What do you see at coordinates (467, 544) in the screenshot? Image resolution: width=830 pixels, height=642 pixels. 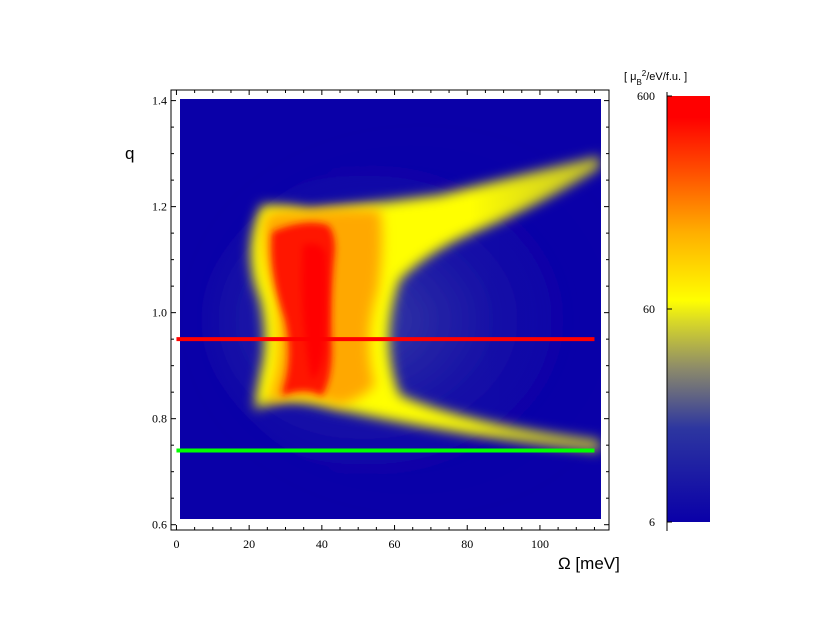 I see `x-tick-label: 80` at bounding box center [467, 544].